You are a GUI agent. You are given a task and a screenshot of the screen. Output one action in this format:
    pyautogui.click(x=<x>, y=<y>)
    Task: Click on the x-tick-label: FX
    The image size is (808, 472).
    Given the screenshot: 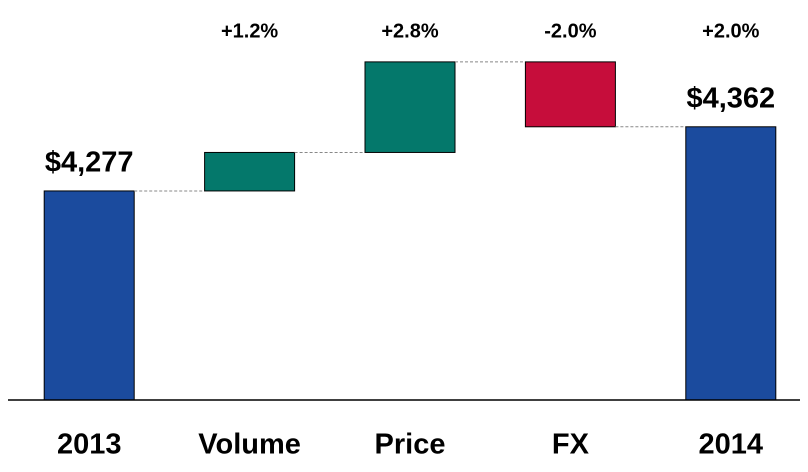 What is the action you would take?
    pyautogui.click(x=571, y=445)
    